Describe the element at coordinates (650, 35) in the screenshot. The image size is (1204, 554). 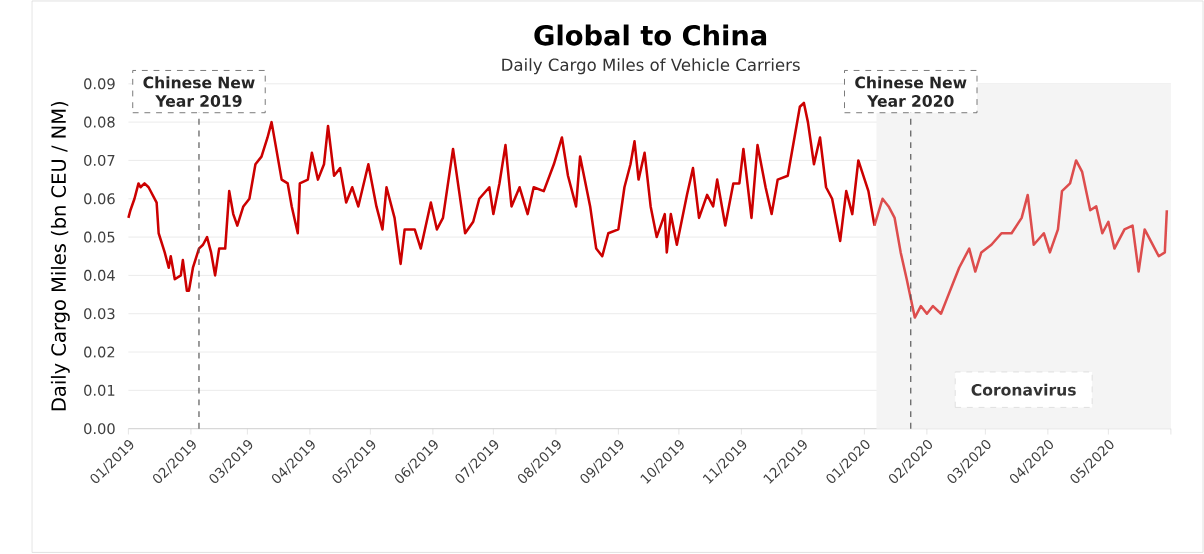
I see `chart-title: Global to China` at that location.